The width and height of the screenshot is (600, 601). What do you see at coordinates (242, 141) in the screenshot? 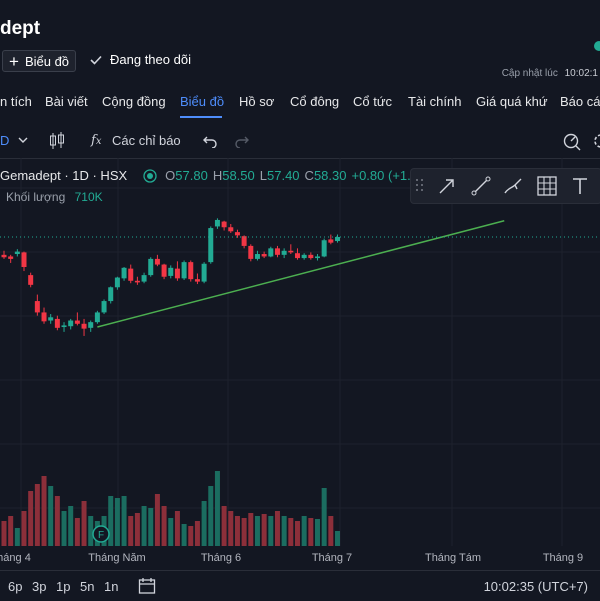
I see `redo-icon` at bounding box center [242, 141].